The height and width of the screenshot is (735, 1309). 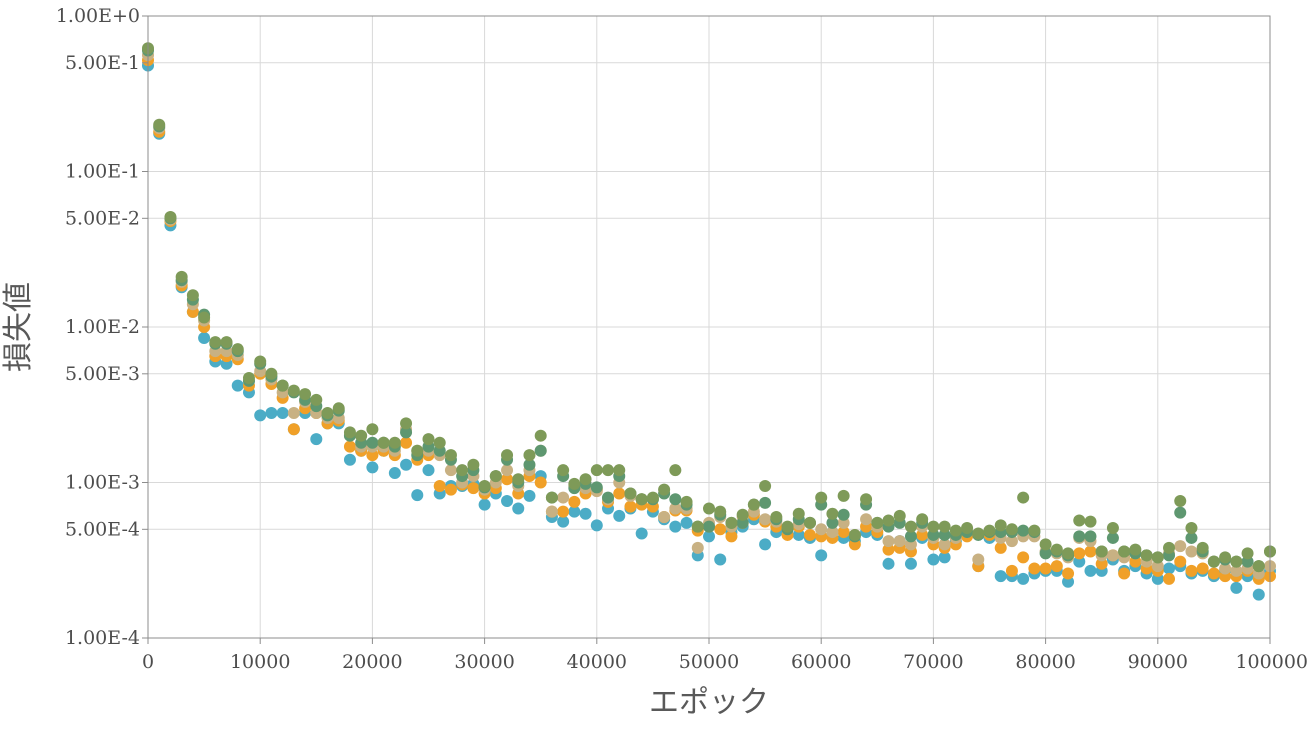 What do you see at coordinates (102, 218) in the screenshot?
I see `y-tick-label: 5.00E-2` at bounding box center [102, 218].